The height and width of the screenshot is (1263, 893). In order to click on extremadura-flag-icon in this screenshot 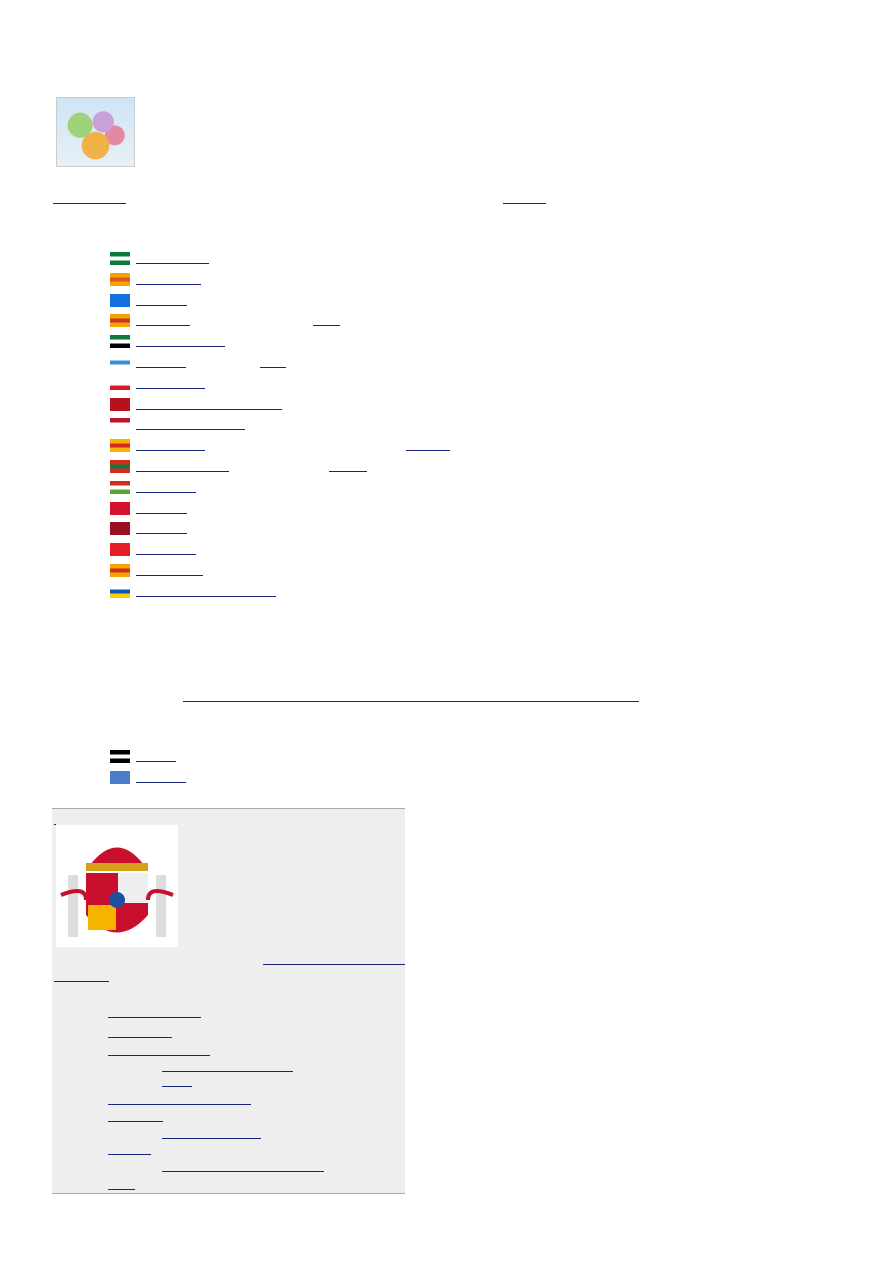, I will do `click(120, 341)`.